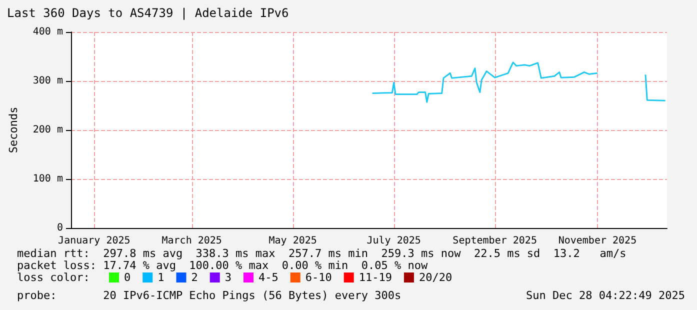  What do you see at coordinates (393, 241) in the screenshot?
I see `x-tick-label: July 2025` at bounding box center [393, 241].